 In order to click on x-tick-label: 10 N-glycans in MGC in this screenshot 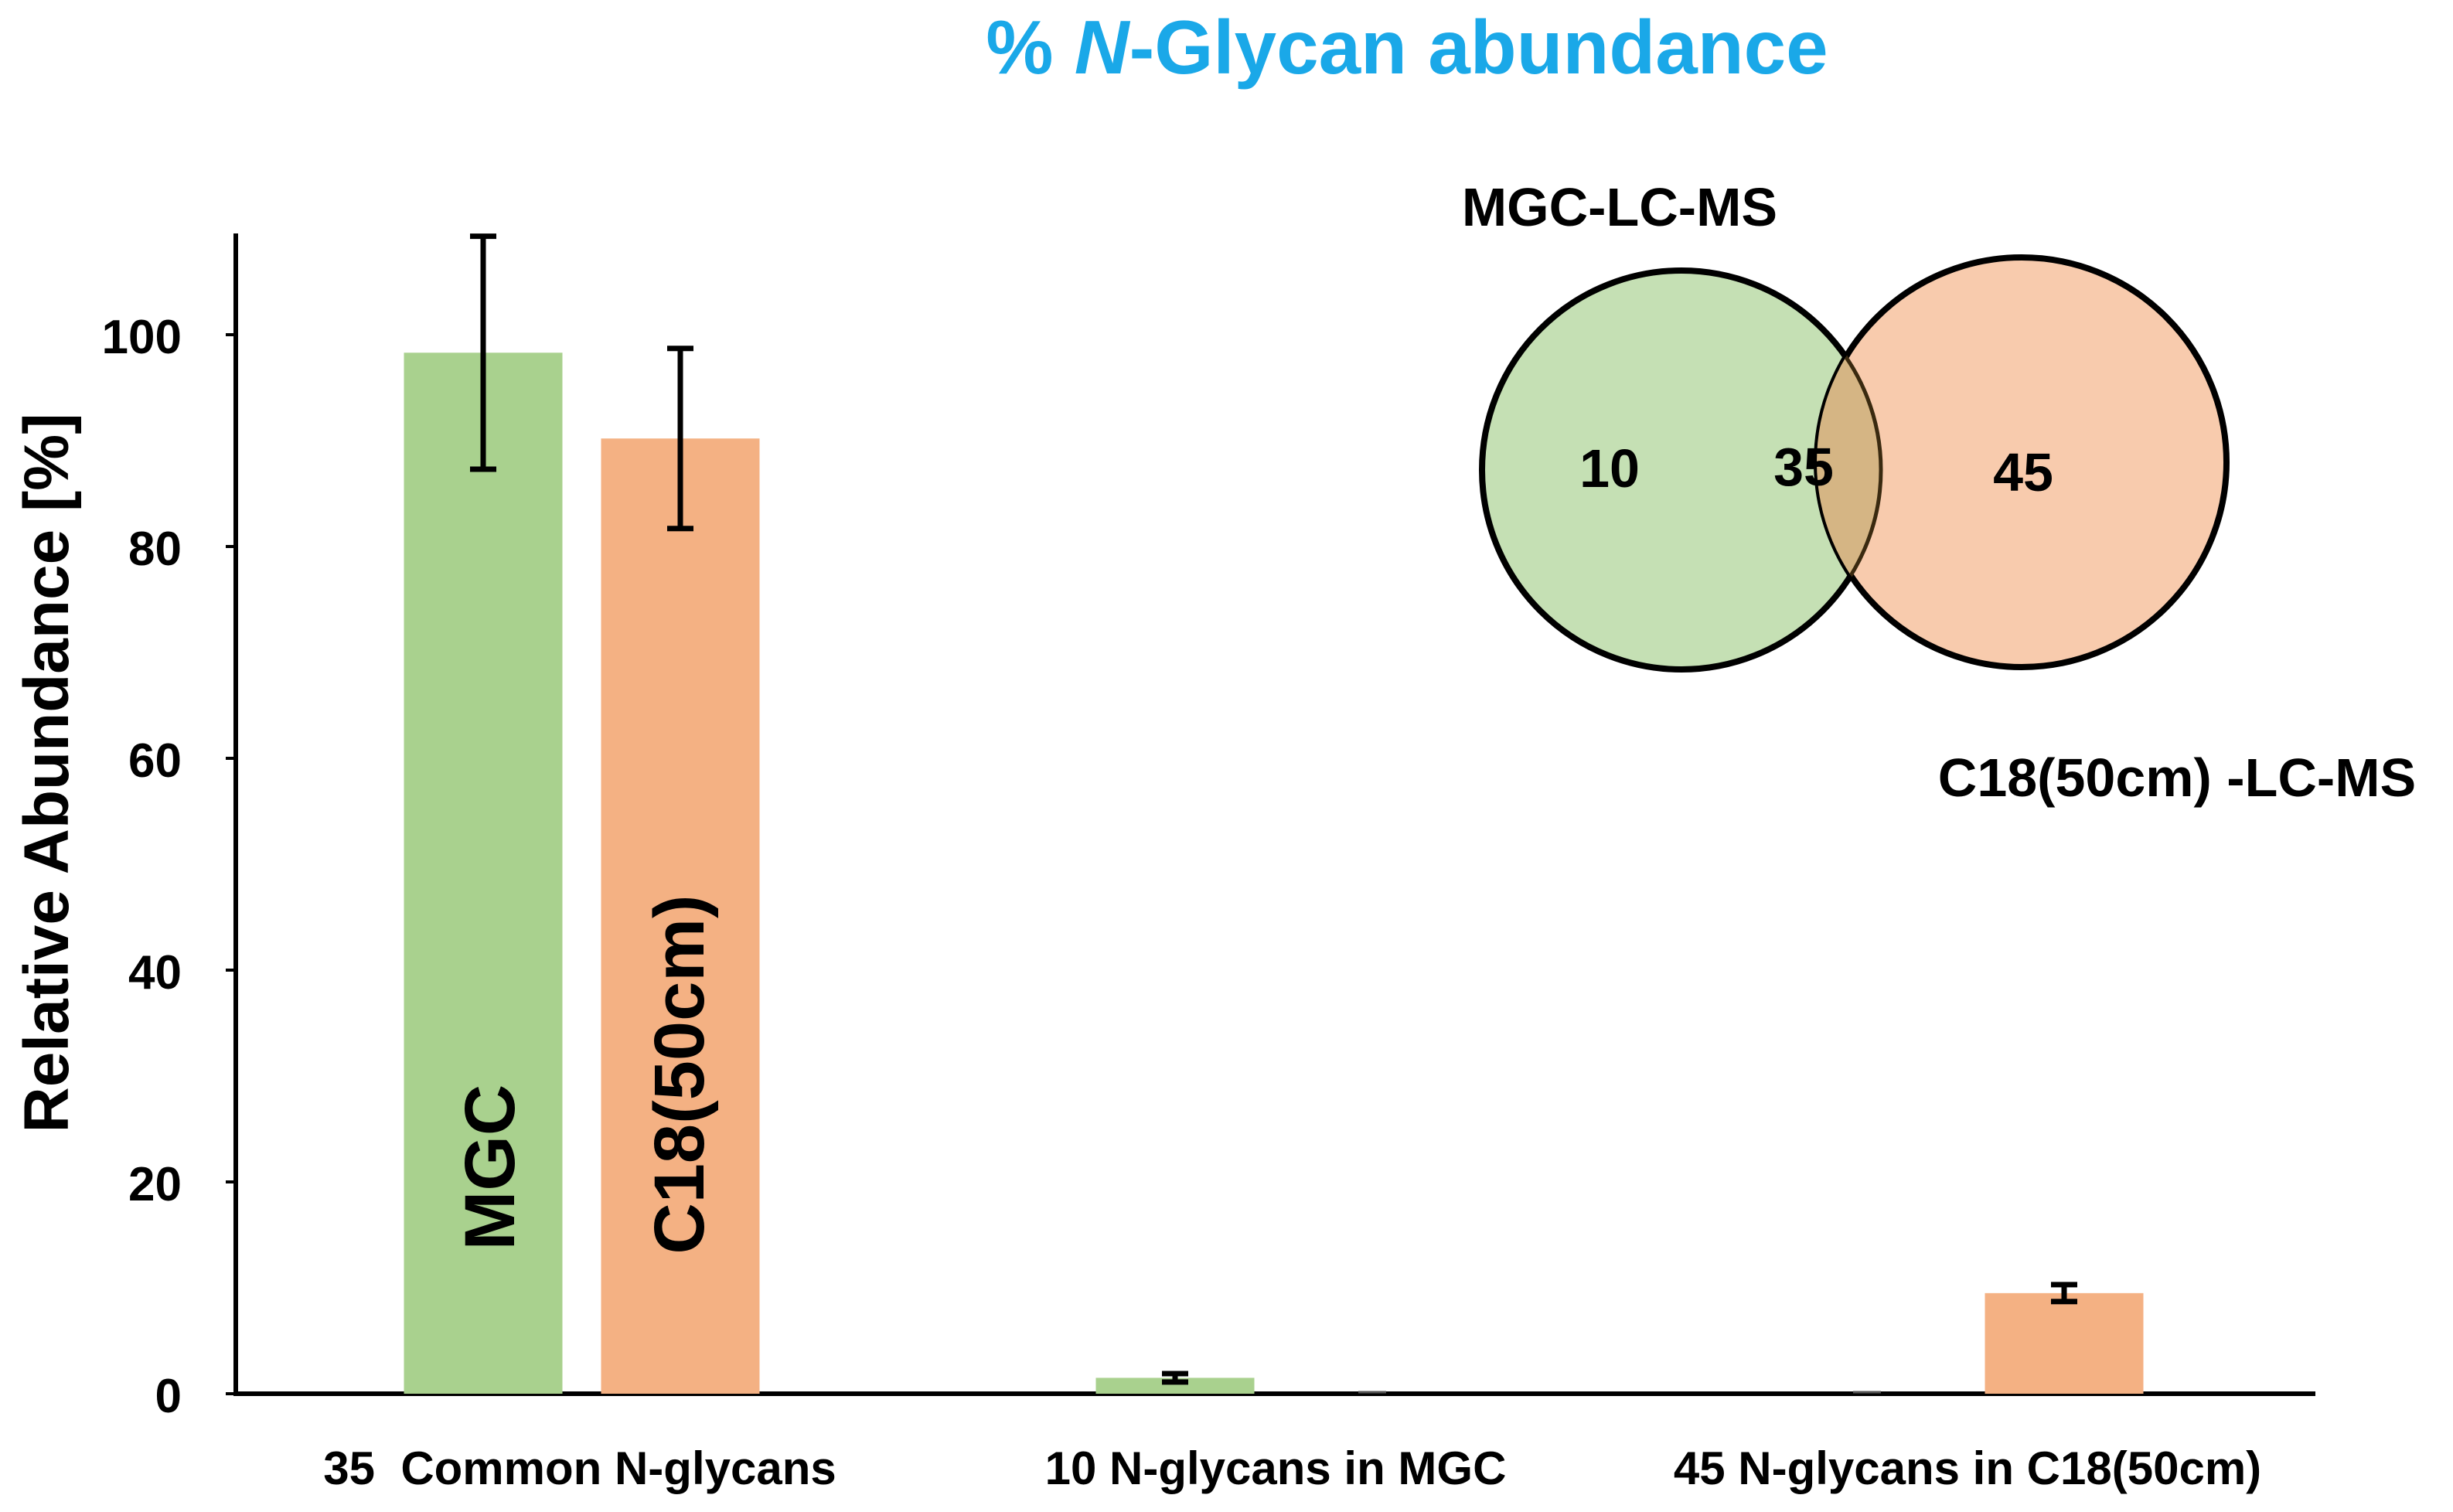, I will do `click(1276, 1468)`.